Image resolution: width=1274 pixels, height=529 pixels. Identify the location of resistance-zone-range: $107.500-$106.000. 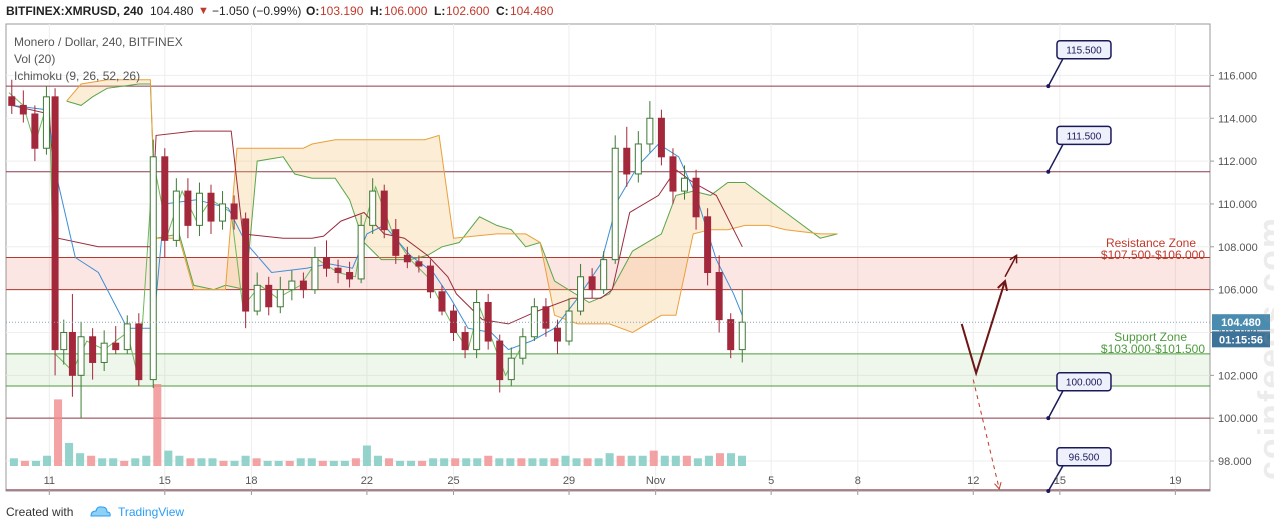
(1153, 255).